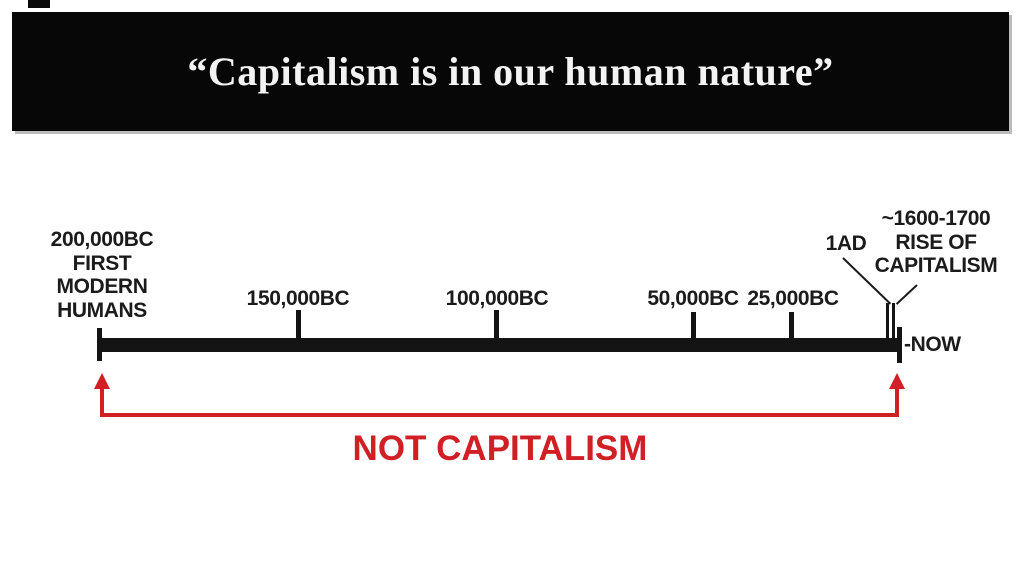 The width and height of the screenshot is (1024, 568). What do you see at coordinates (102, 402) in the screenshot?
I see `bracket-left-stem` at bounding box center [102, 402].